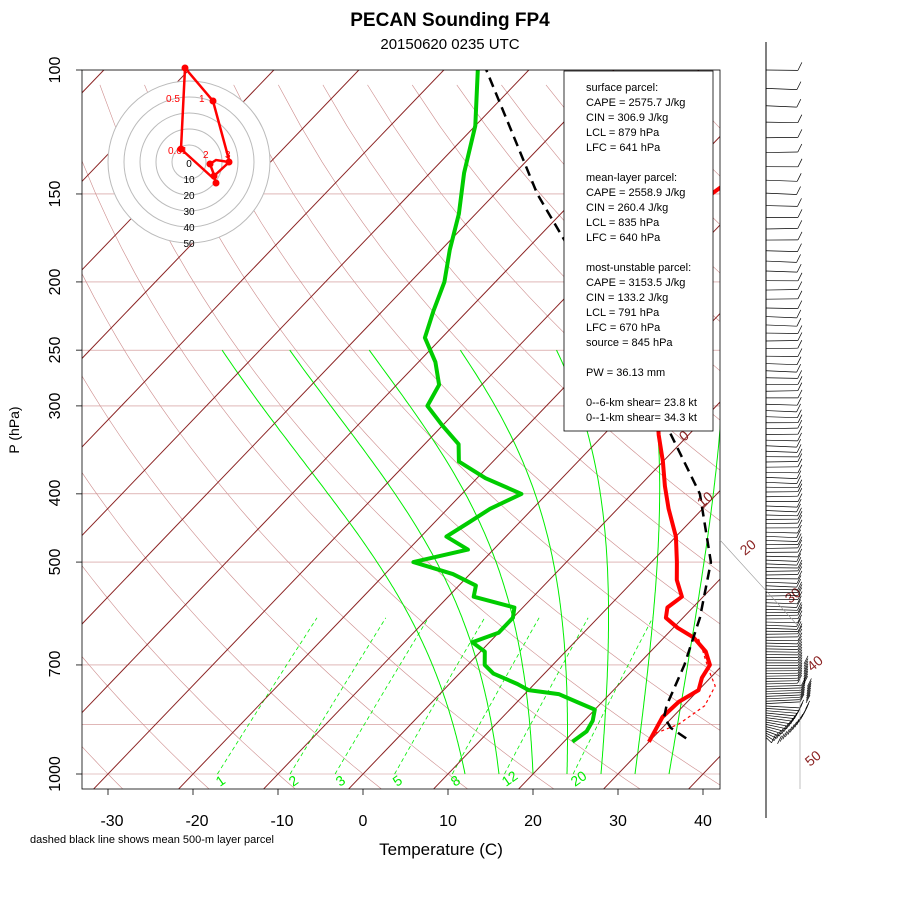  Describe the element at coordinates (196, 821) in the screenshot. I see `x-tick-label: -20` at that location.